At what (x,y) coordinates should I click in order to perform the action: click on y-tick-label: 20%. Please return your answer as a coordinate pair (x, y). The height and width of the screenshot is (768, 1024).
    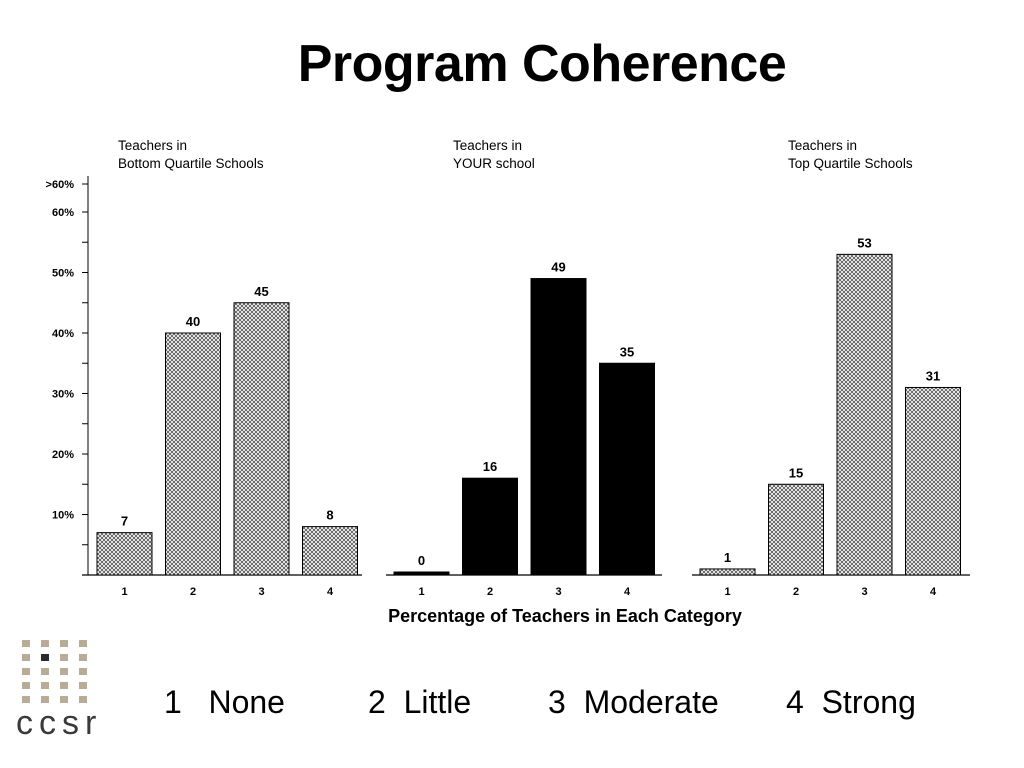
    Looking at the image, I should click on (63, 455).